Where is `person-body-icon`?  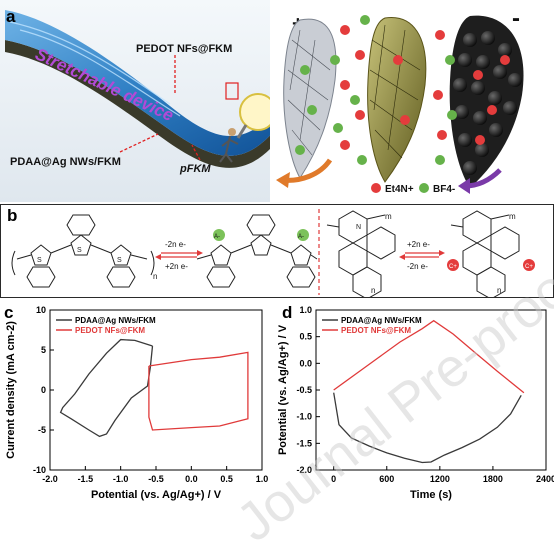
person-body-icon is located at coordinates (229, 149).